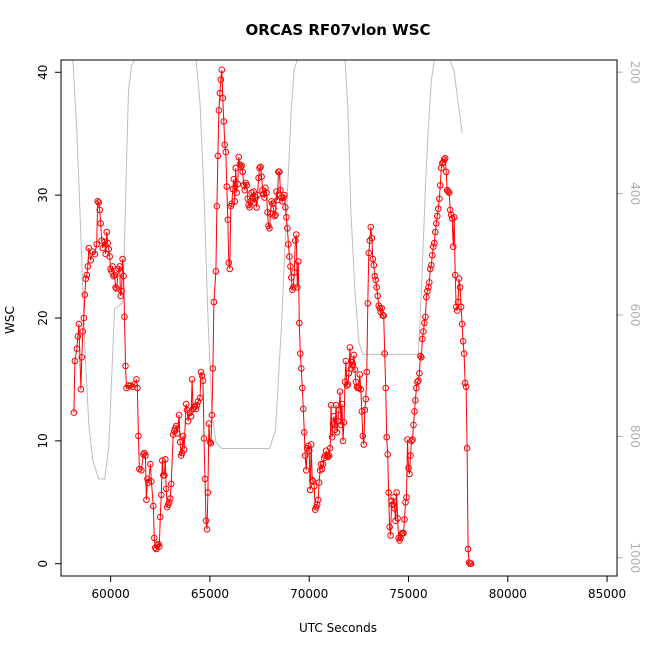  Describe the element at coordinates (43, 564) in the screenshot. I see `y-tick-label: 0` at that location.